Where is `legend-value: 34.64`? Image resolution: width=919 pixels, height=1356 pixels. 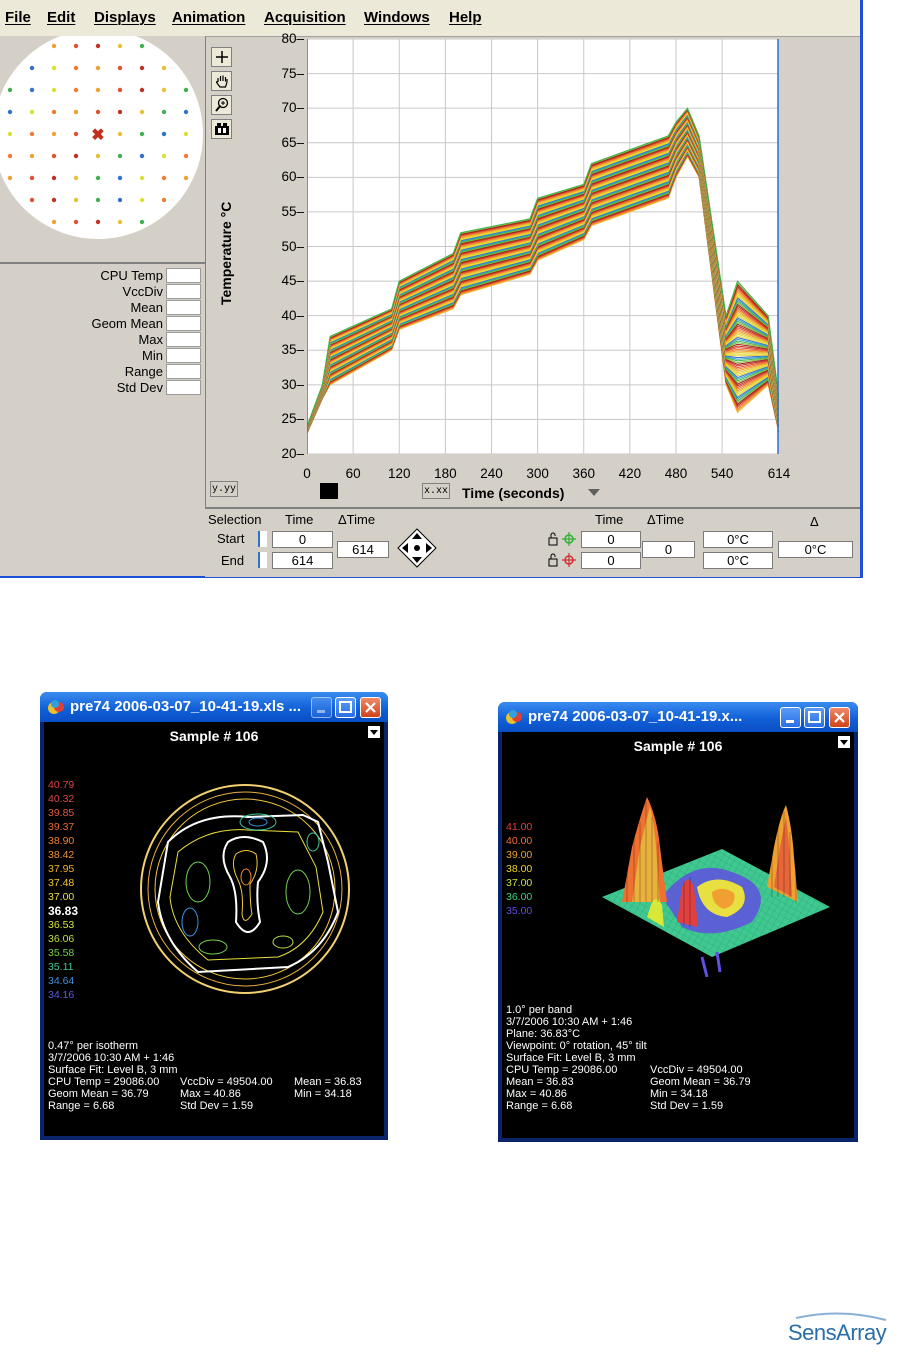
legend-value: 34.64 is located at coordinates (61, 981).